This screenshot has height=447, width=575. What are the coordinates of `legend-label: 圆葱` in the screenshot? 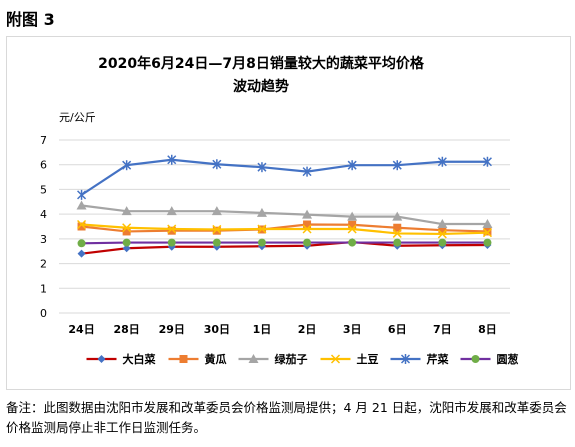 It's located at (508, 359).